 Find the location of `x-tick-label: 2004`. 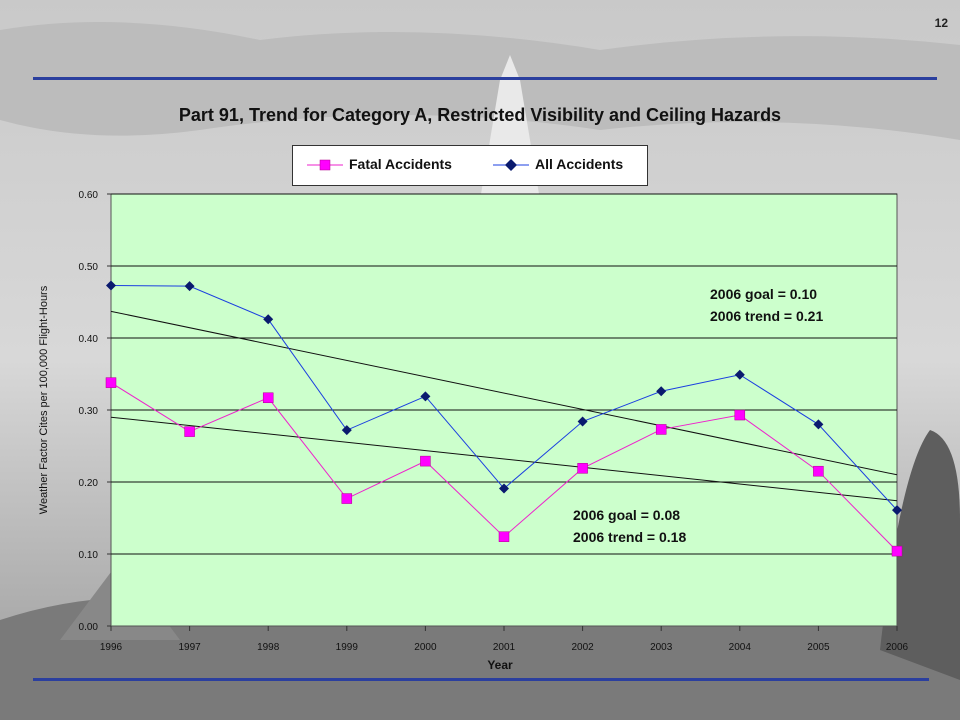

x-tick-label: 2004 is located at coordinates (740, 647).